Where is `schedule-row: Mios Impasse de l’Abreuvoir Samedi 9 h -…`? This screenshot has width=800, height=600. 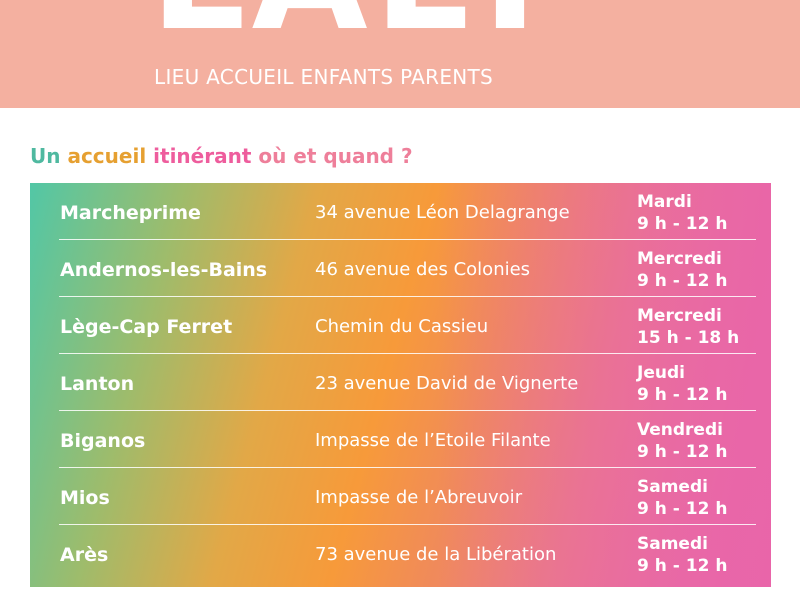
schedule-row: Mios Impasse de l’Abreuvoir Samedi 9 h -… is located at coordinates (400, 496).